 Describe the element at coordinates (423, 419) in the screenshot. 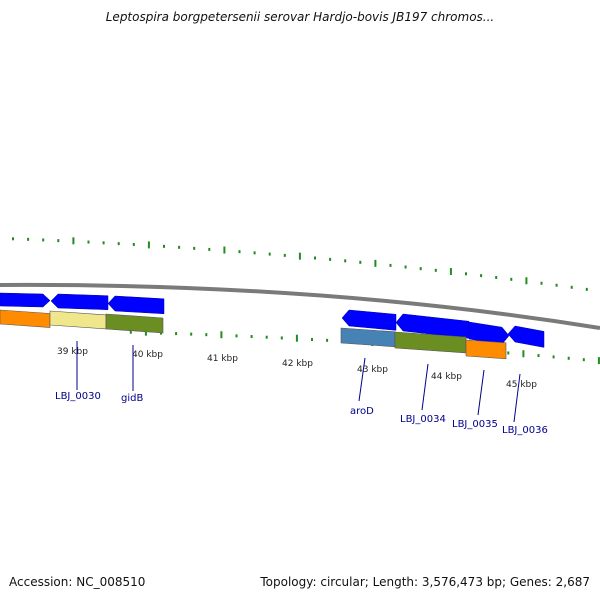

I see `gene-label: LBJ_0034` at that location.